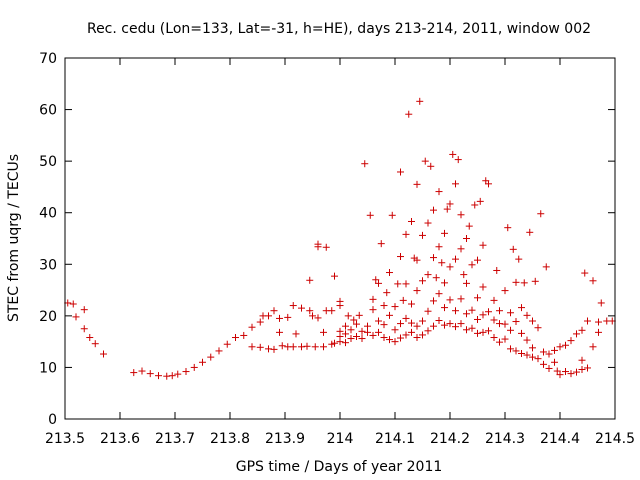 The width and height of the screenshot is (640, 480). What do you see at coordinates (48, 214) in the screenshot?
I see `y-tick-label: 40` at bounding box center [48, 214].